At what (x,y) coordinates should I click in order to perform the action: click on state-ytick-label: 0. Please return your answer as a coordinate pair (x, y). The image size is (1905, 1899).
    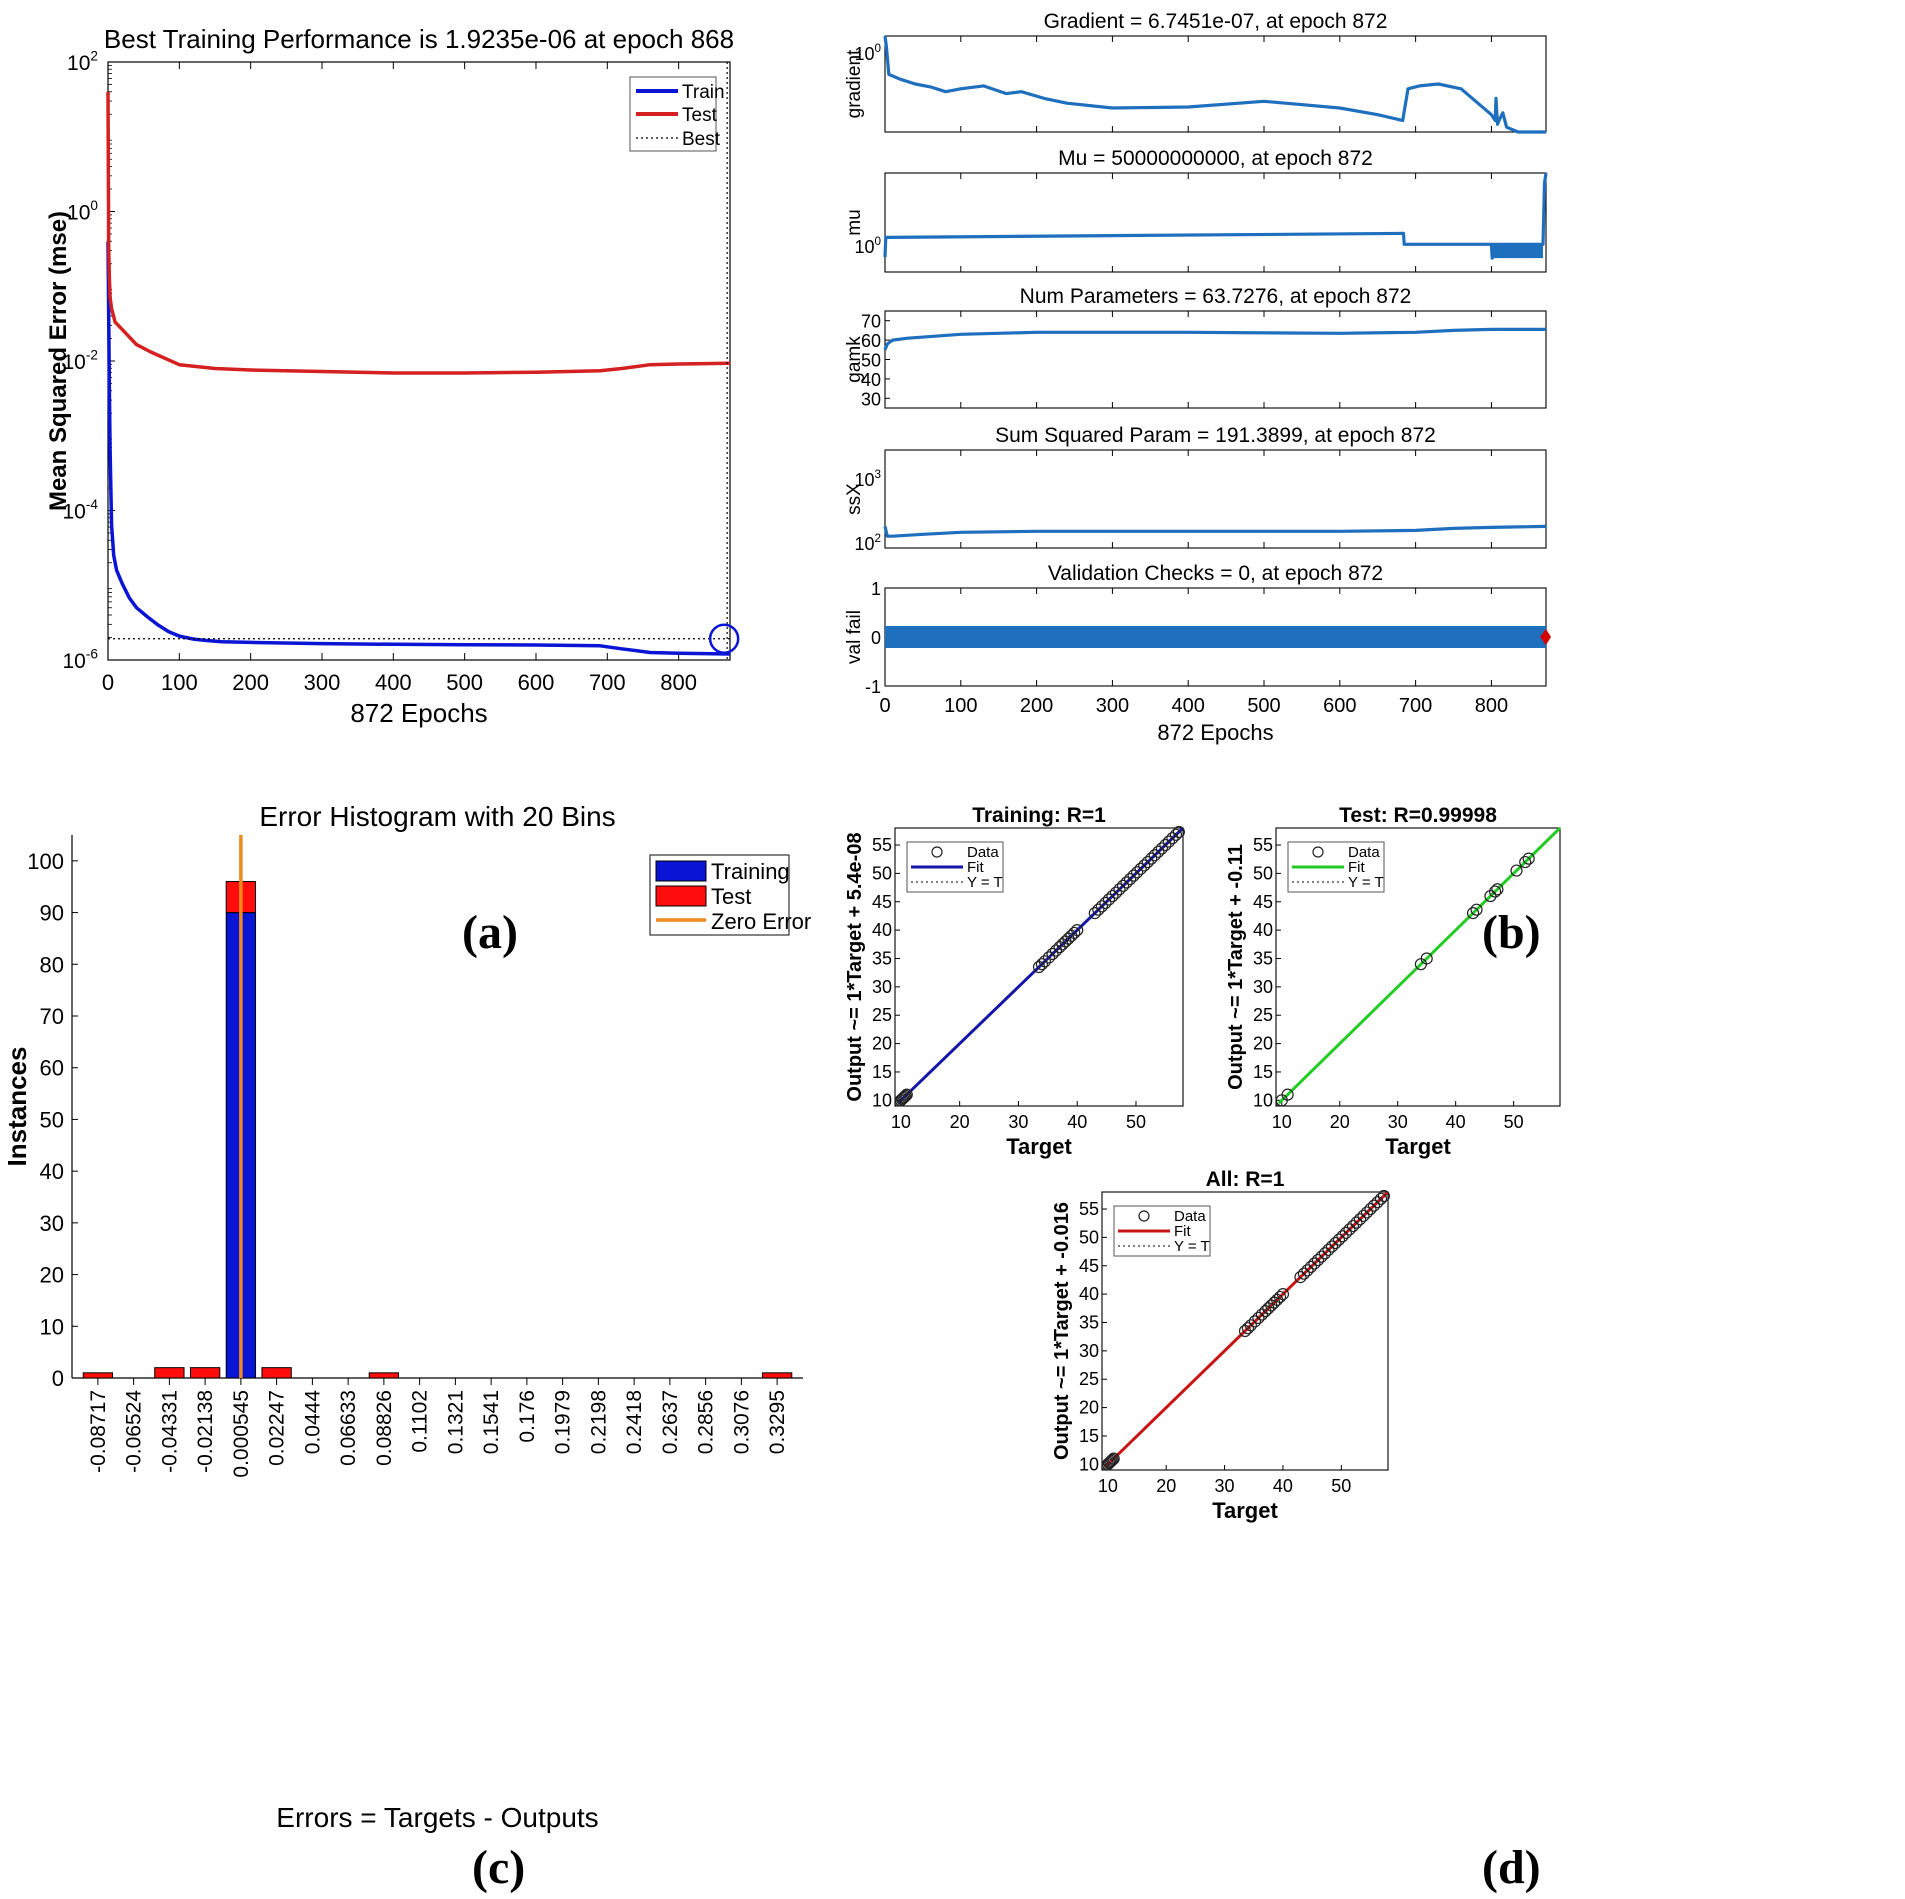
    Looking at the image, I should click on (876, 638).